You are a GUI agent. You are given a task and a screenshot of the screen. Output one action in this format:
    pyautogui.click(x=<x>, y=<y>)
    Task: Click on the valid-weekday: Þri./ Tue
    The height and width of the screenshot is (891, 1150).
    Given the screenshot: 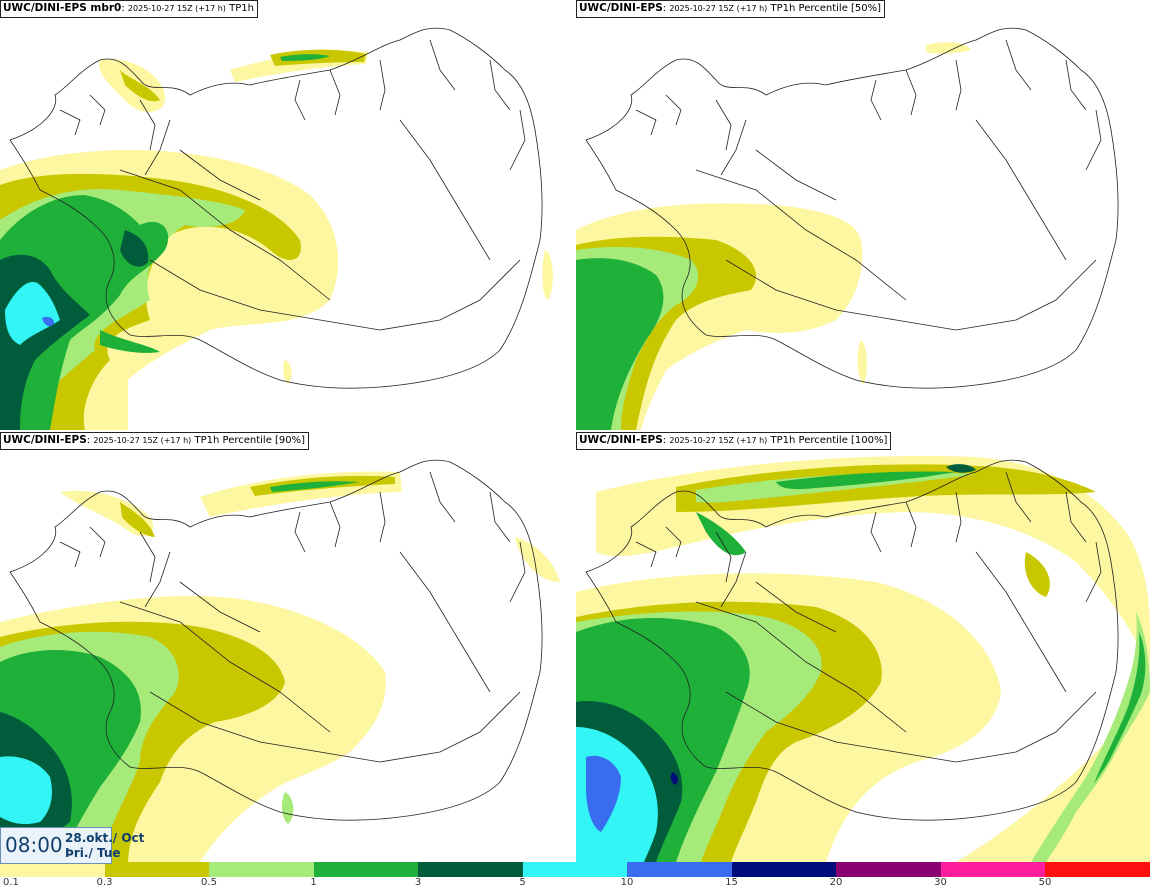 What is the action you would take?
    pyautogui.click(x=93, y=853)
    